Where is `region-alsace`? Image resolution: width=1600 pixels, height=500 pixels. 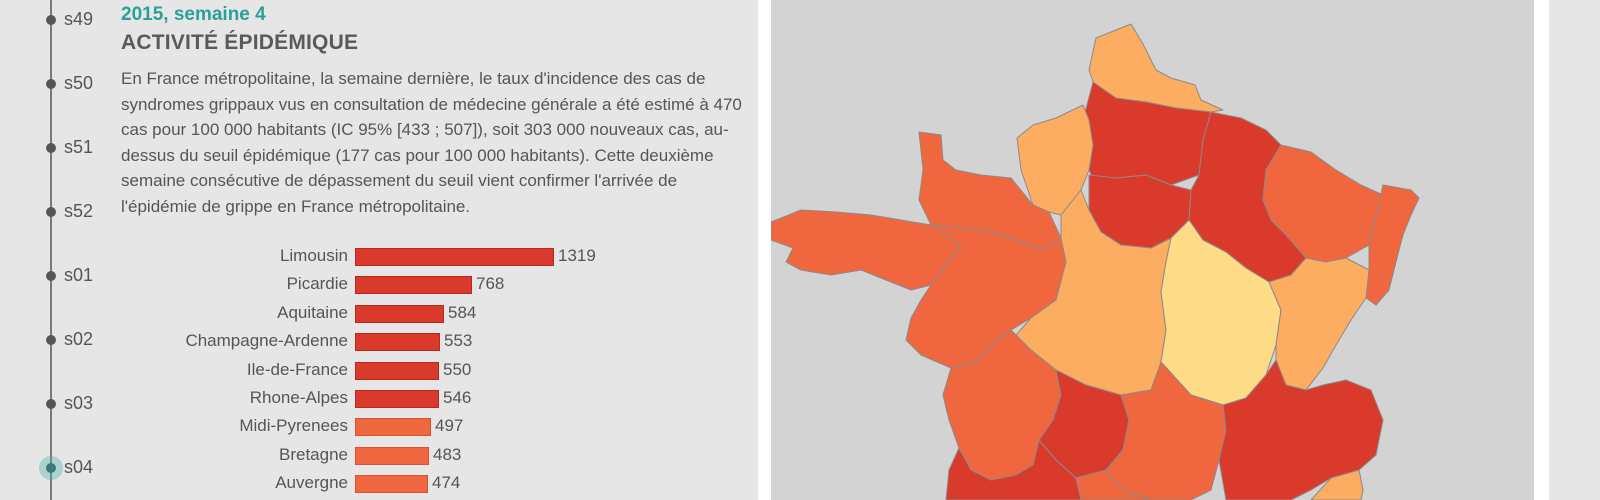
region-alsace is located at coordinates (1392, 245).